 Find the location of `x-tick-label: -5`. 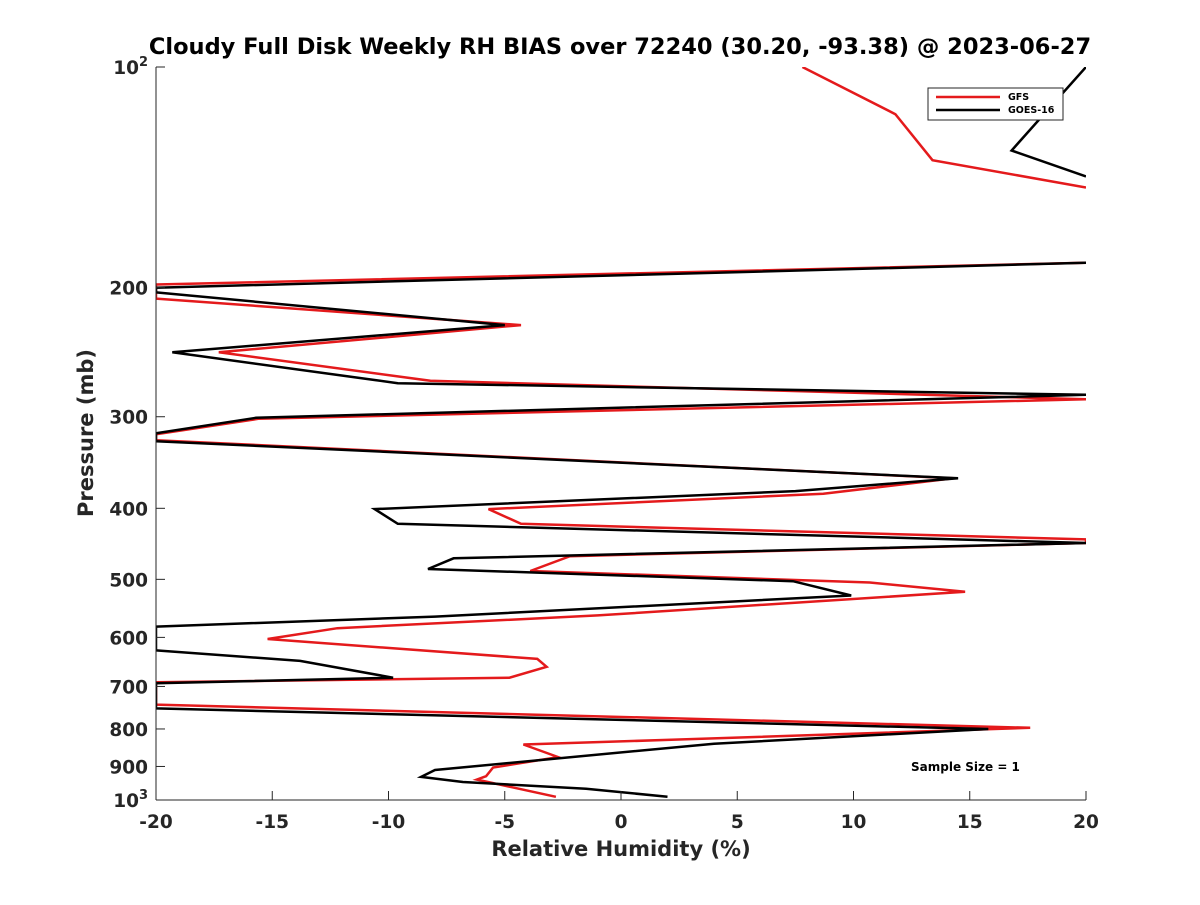

x-tick-label: -5 is located at coordinates (504, 822).